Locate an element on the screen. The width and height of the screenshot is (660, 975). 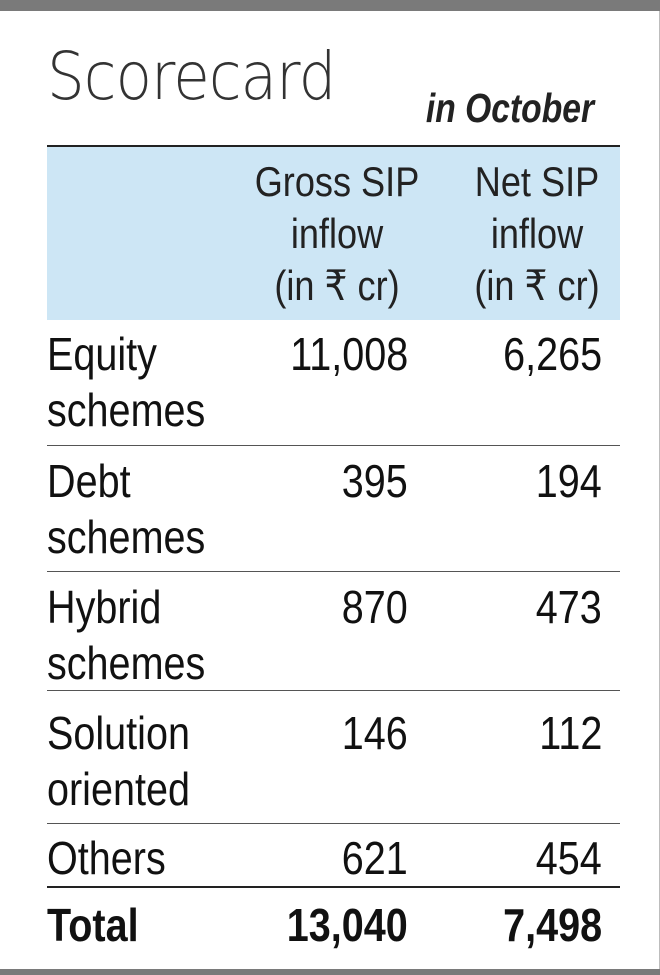
row-label-equity: Equity schemes is located at coordinates (126, 382).